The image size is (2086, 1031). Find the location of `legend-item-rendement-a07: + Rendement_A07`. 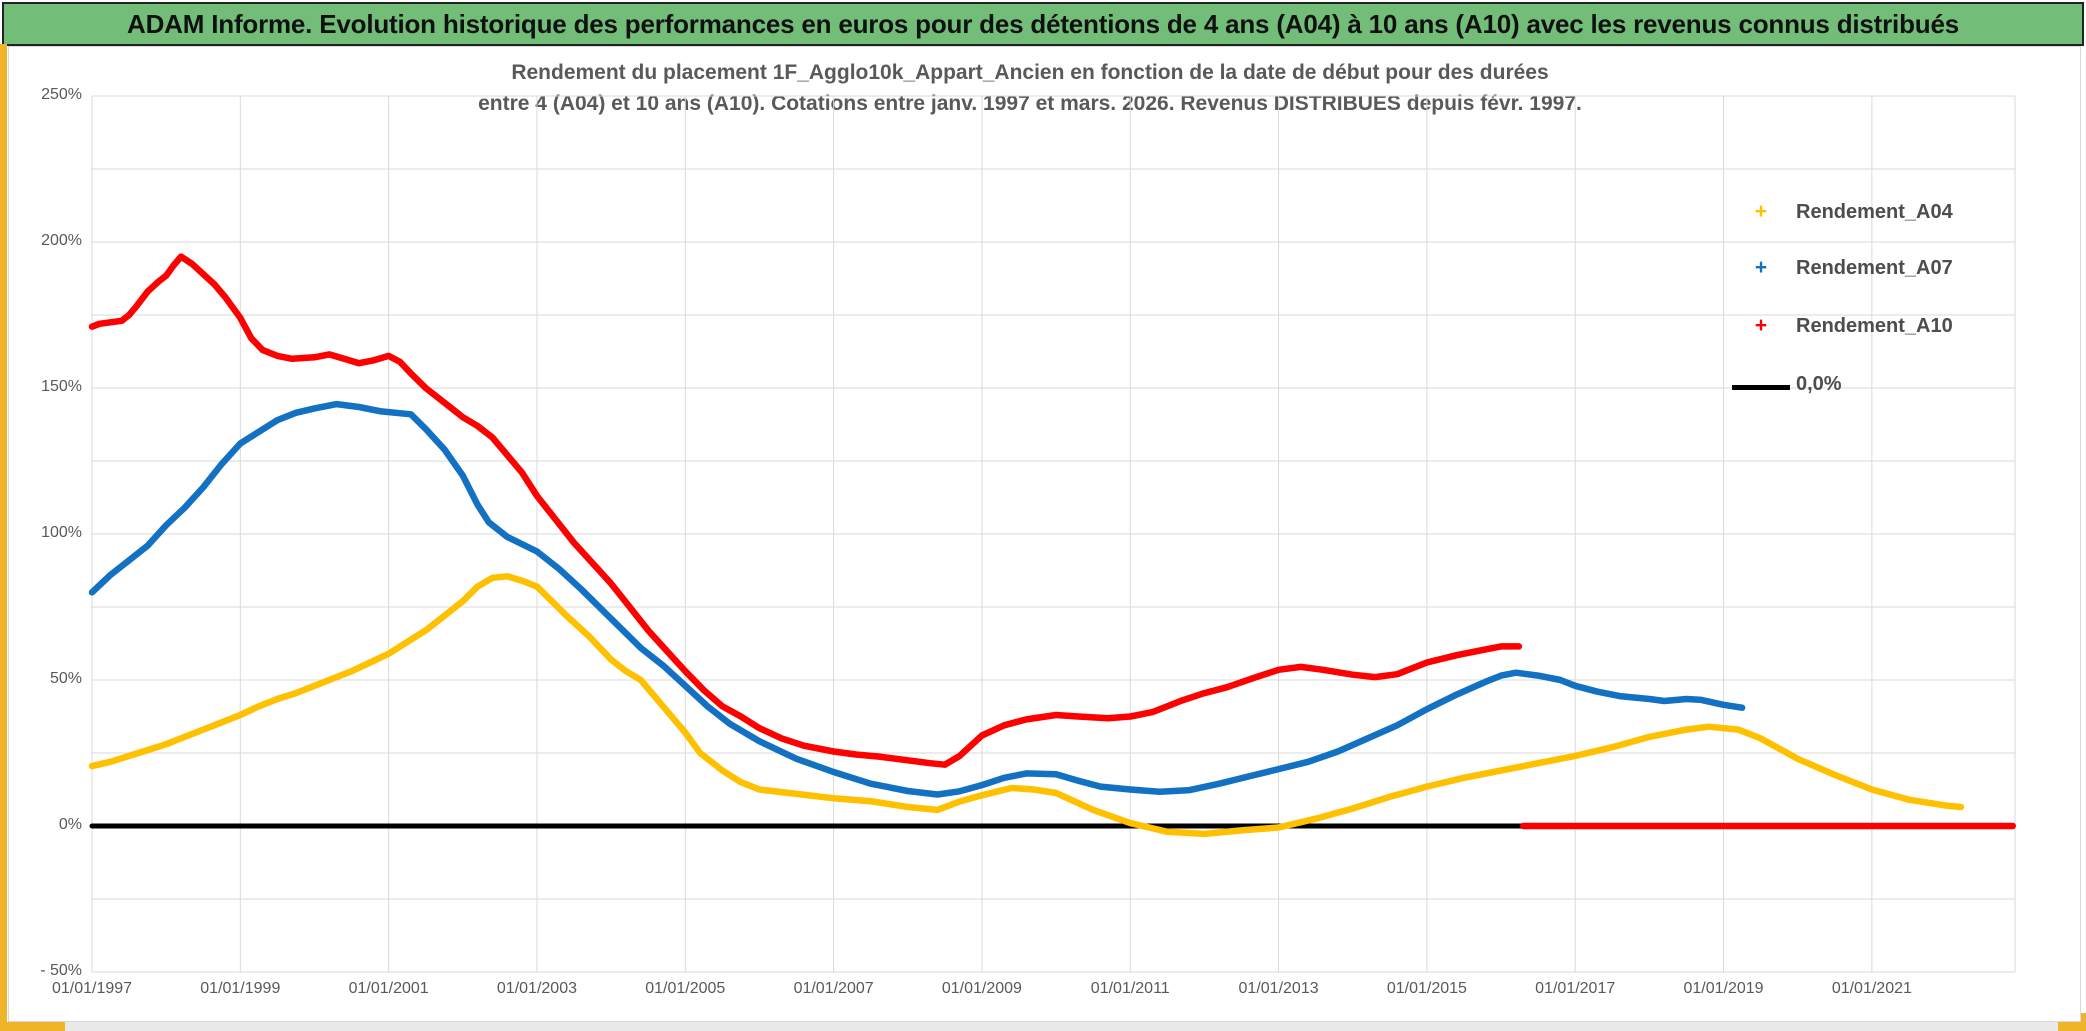

legend-item-rendement-a07: + Rendement_A07 is located at coordinates (1842, 268).